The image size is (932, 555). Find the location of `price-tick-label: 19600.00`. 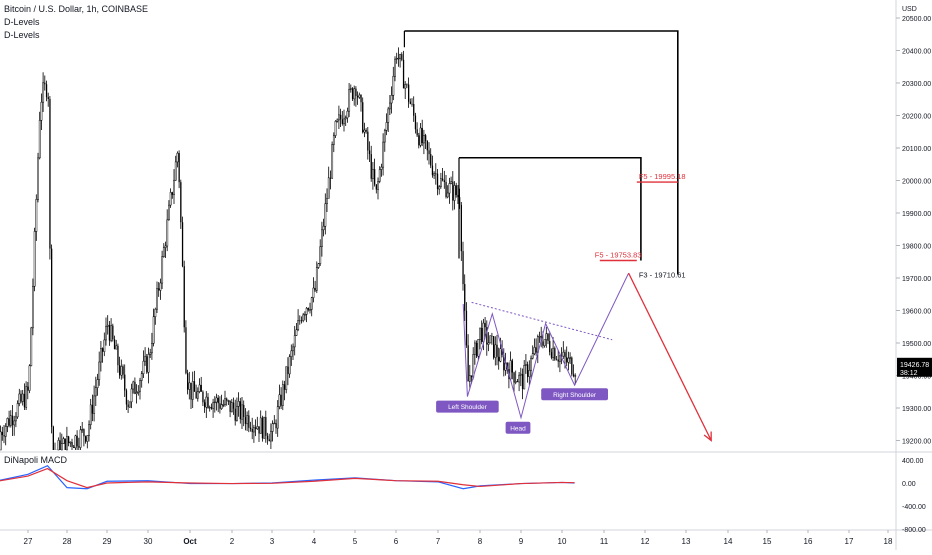

price-tick-label: 19600.00 is located at coordinates (916, 312).